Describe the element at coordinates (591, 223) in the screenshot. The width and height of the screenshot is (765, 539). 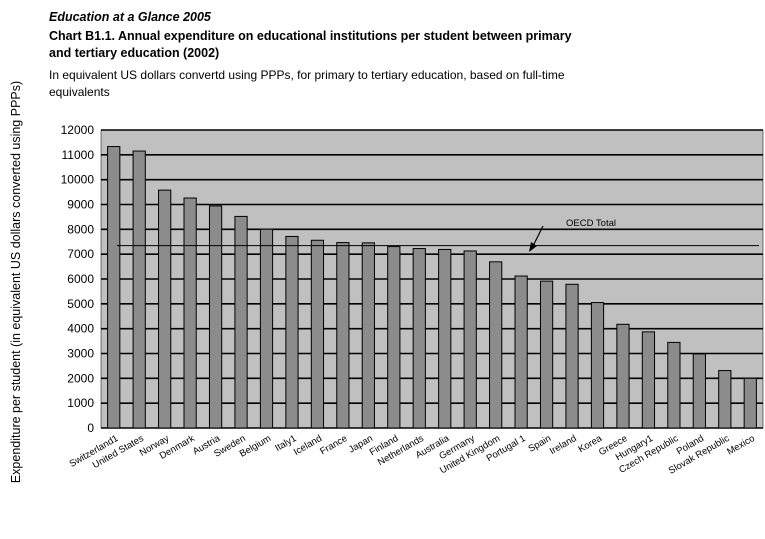
I see `oecd-total-label: OECD Total` at that location.